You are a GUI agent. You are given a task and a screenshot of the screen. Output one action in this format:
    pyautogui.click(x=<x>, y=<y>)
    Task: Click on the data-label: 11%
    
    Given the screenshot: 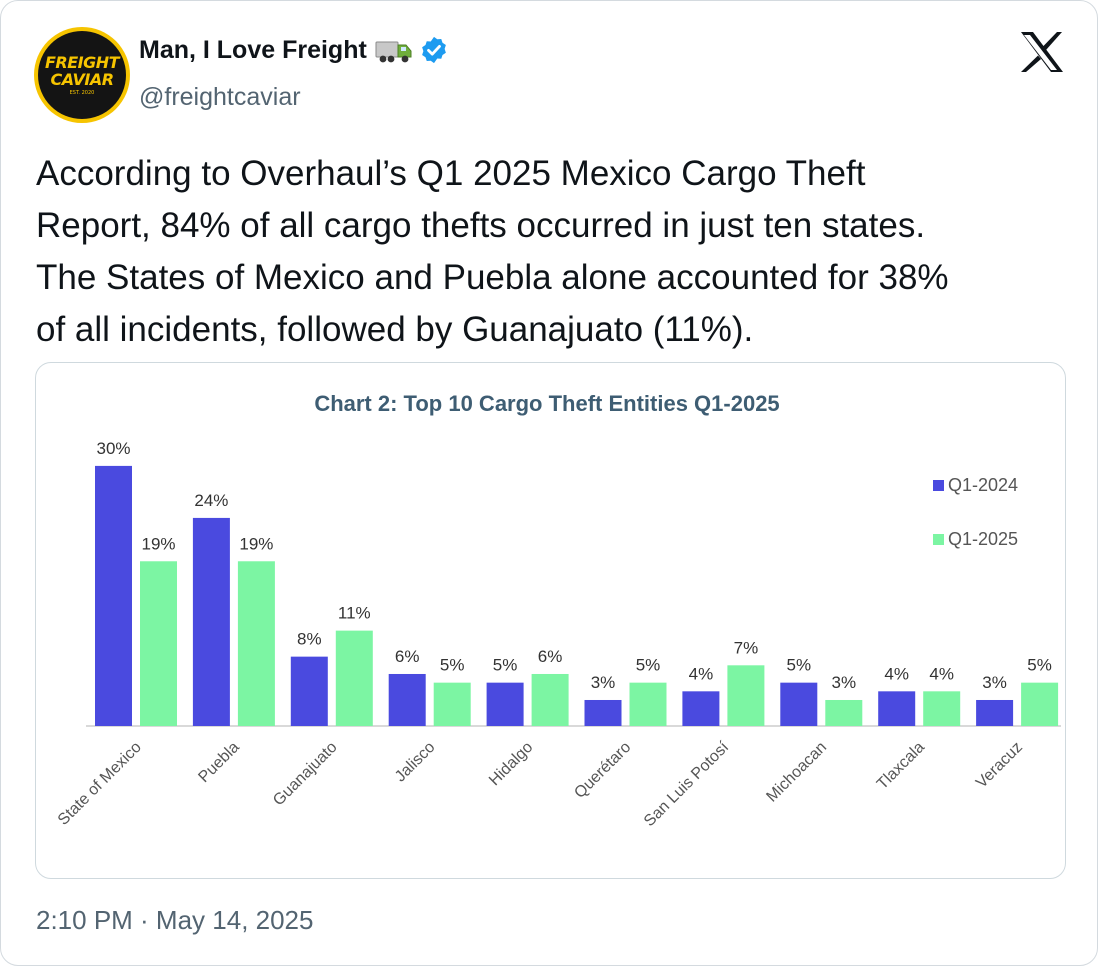 What is the action you would take?
    pyautogui.click(x=354, y=613)
    